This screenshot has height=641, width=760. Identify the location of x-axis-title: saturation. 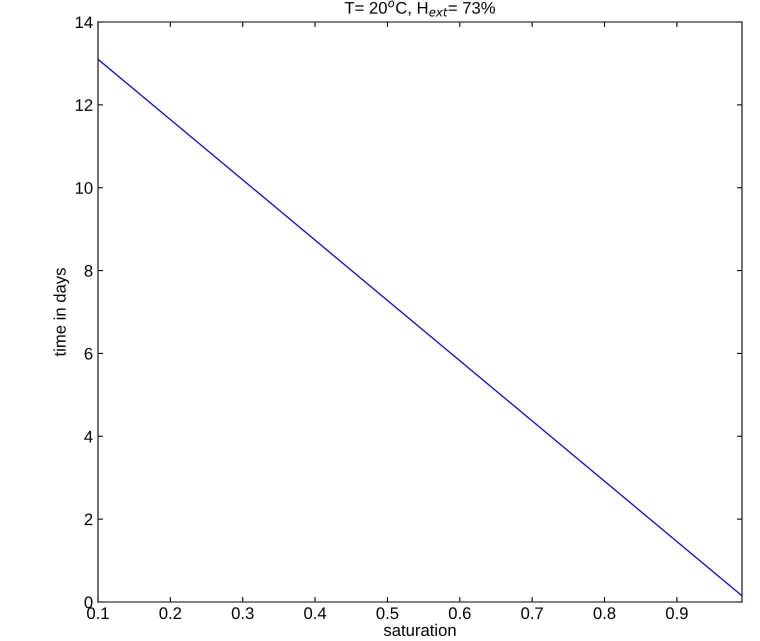
(420, 630).